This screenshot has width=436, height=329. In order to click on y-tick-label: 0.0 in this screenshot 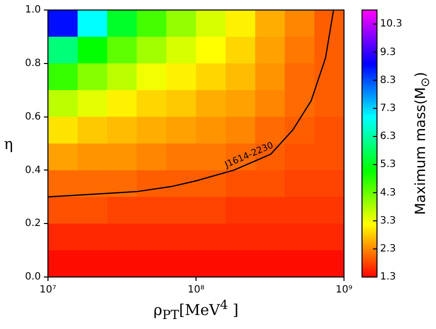, I will do `click(32, 277)`.